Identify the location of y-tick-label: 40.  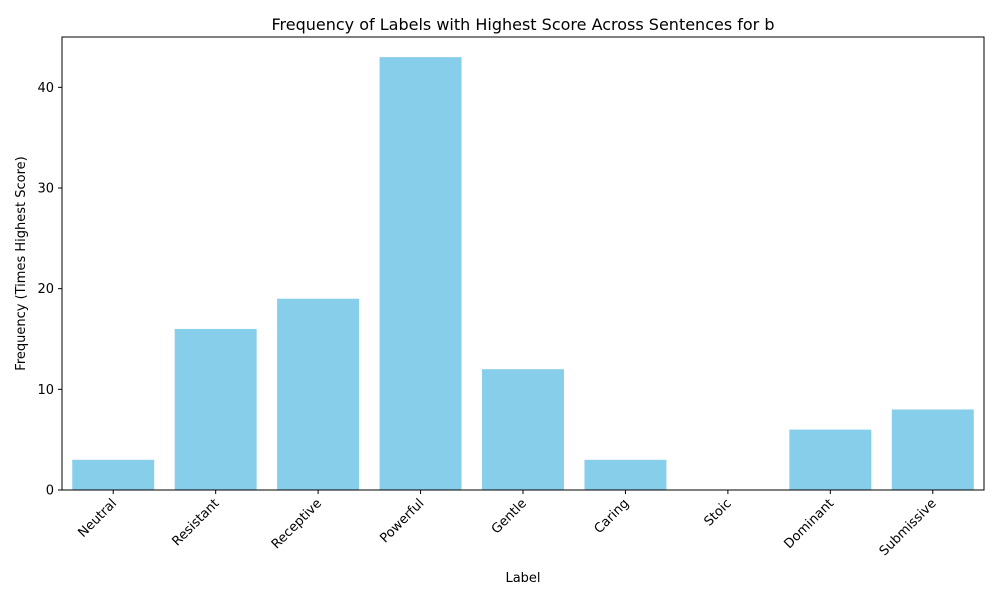
(45, 88).